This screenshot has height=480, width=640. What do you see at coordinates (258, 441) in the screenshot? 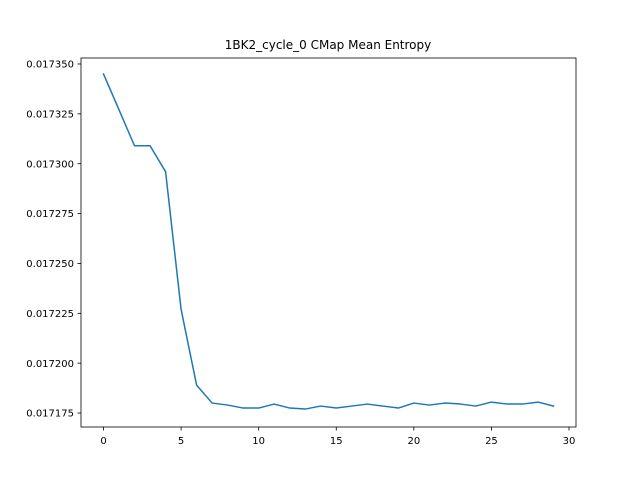
I see `x-tick-label: 10` at bounding box center [258, 441].